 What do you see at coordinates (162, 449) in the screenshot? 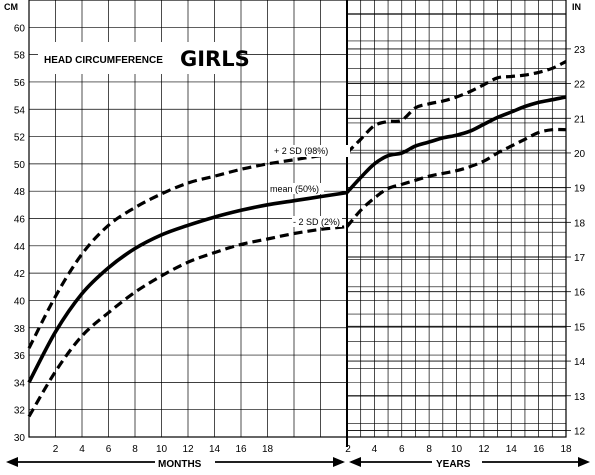
I see `x-month-tick-label: 10` at bounding box center [162, 449].